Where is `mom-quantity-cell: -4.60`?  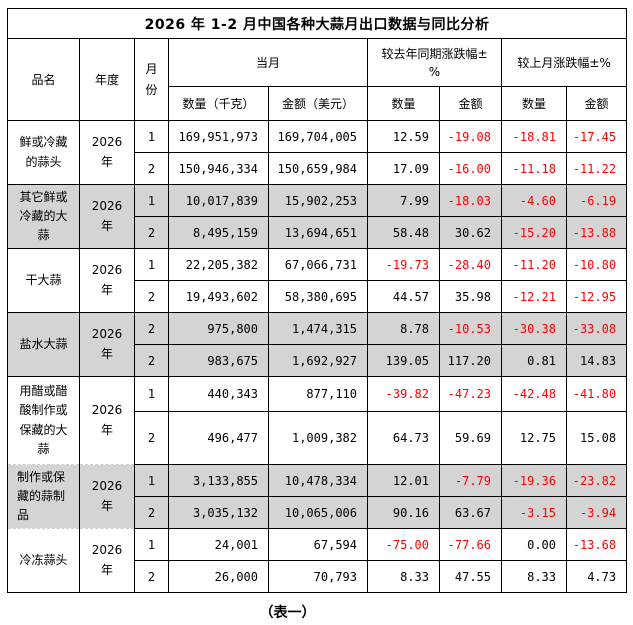
mom-quantity-cell: -4.60 is located at coordinates (534, 200).